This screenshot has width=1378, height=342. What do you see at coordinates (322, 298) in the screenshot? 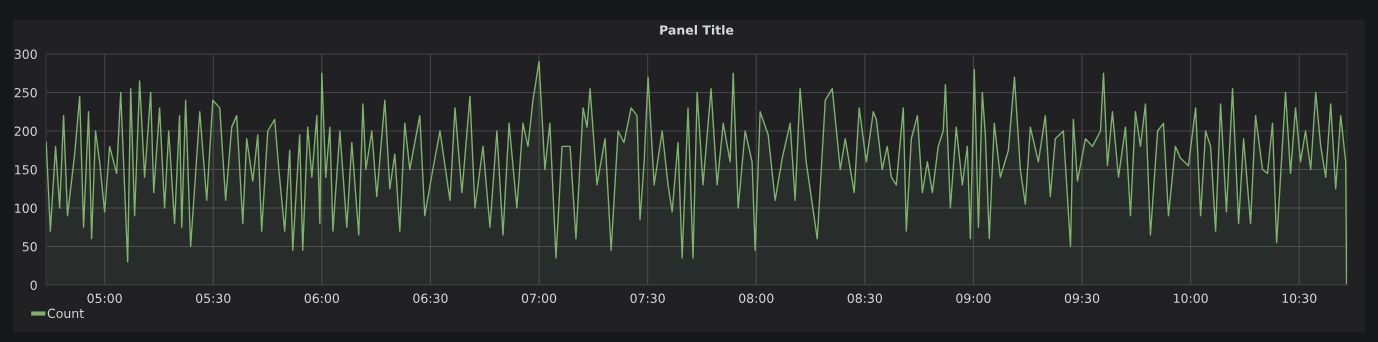
I see `x-tick-label: 06:00` at bounding box center [322, 298].